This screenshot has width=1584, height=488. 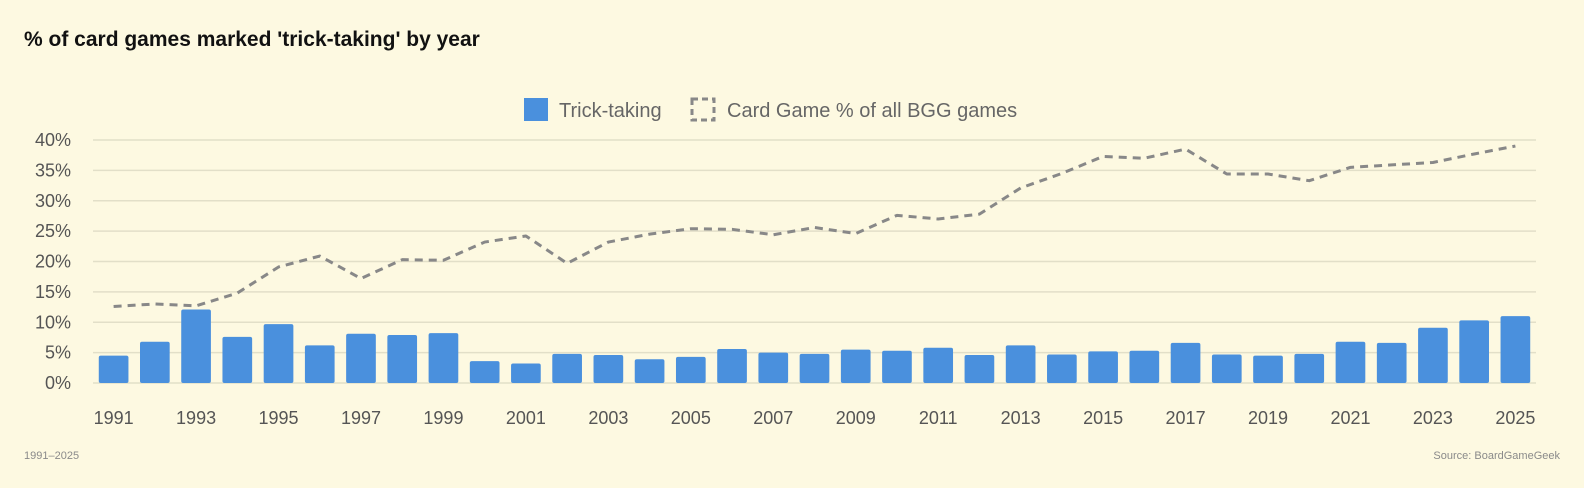 I want to click on y-tick-label: 25%, so click(x=53, y=231).